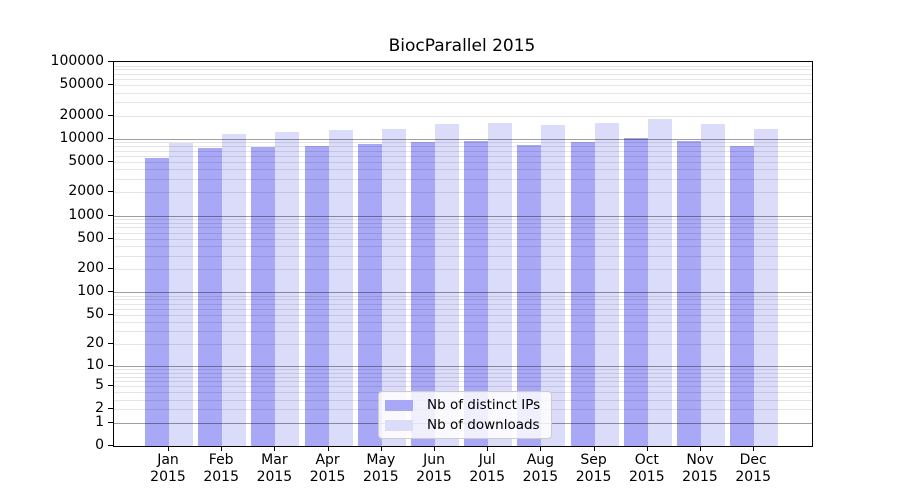 The height and width of the screenshot is (500, 900). I want to click on x-tick-label-jul: Jul 2015, so click(487, 469).